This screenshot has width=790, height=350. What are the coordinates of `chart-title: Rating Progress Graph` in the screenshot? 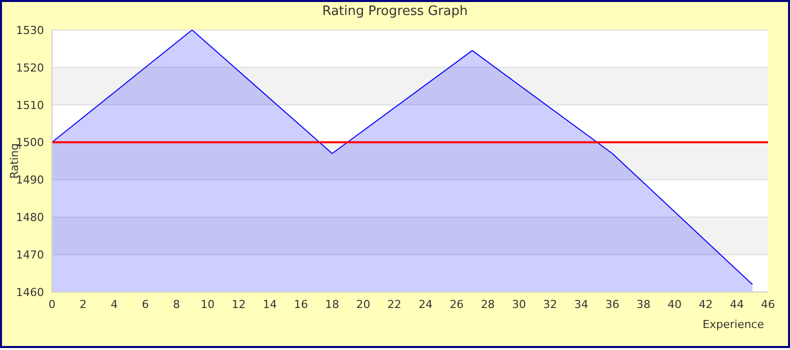 It's located at (395, 11).